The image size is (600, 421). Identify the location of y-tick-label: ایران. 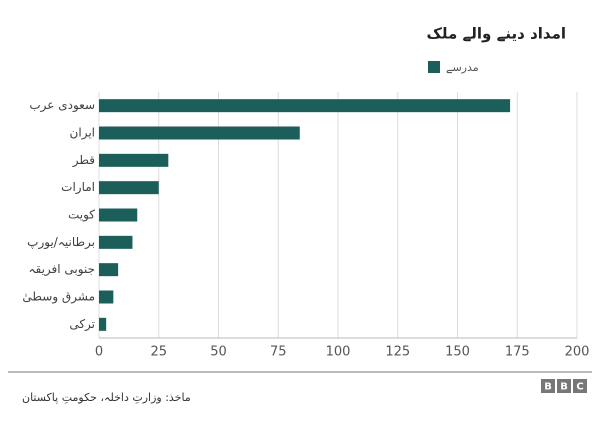
(82, 133).